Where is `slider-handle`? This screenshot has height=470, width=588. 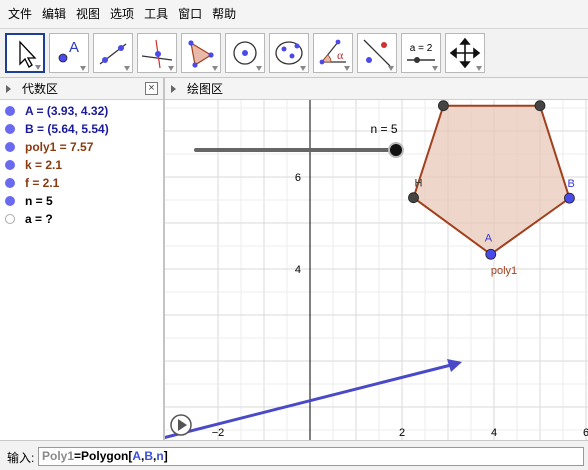 slider-handle is located at coordinates (396, 150).